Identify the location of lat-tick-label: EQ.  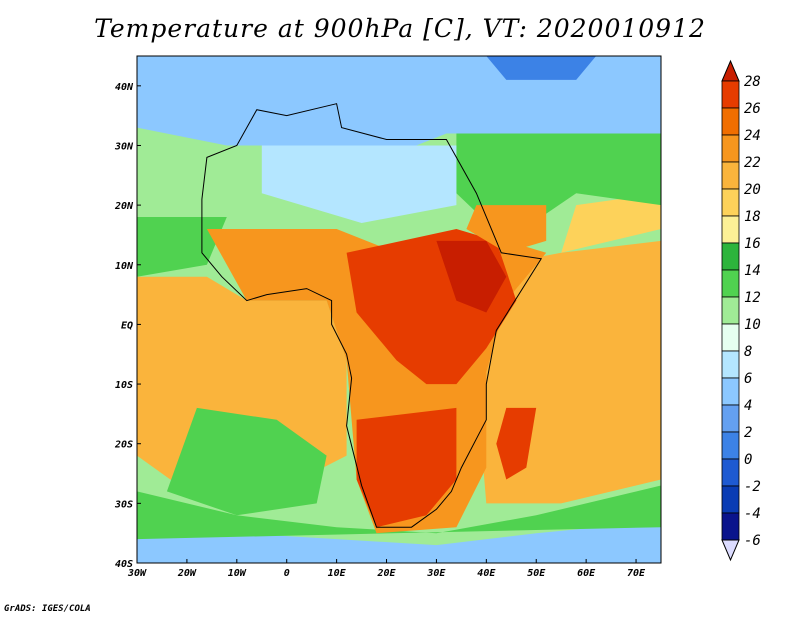
(127, 325).